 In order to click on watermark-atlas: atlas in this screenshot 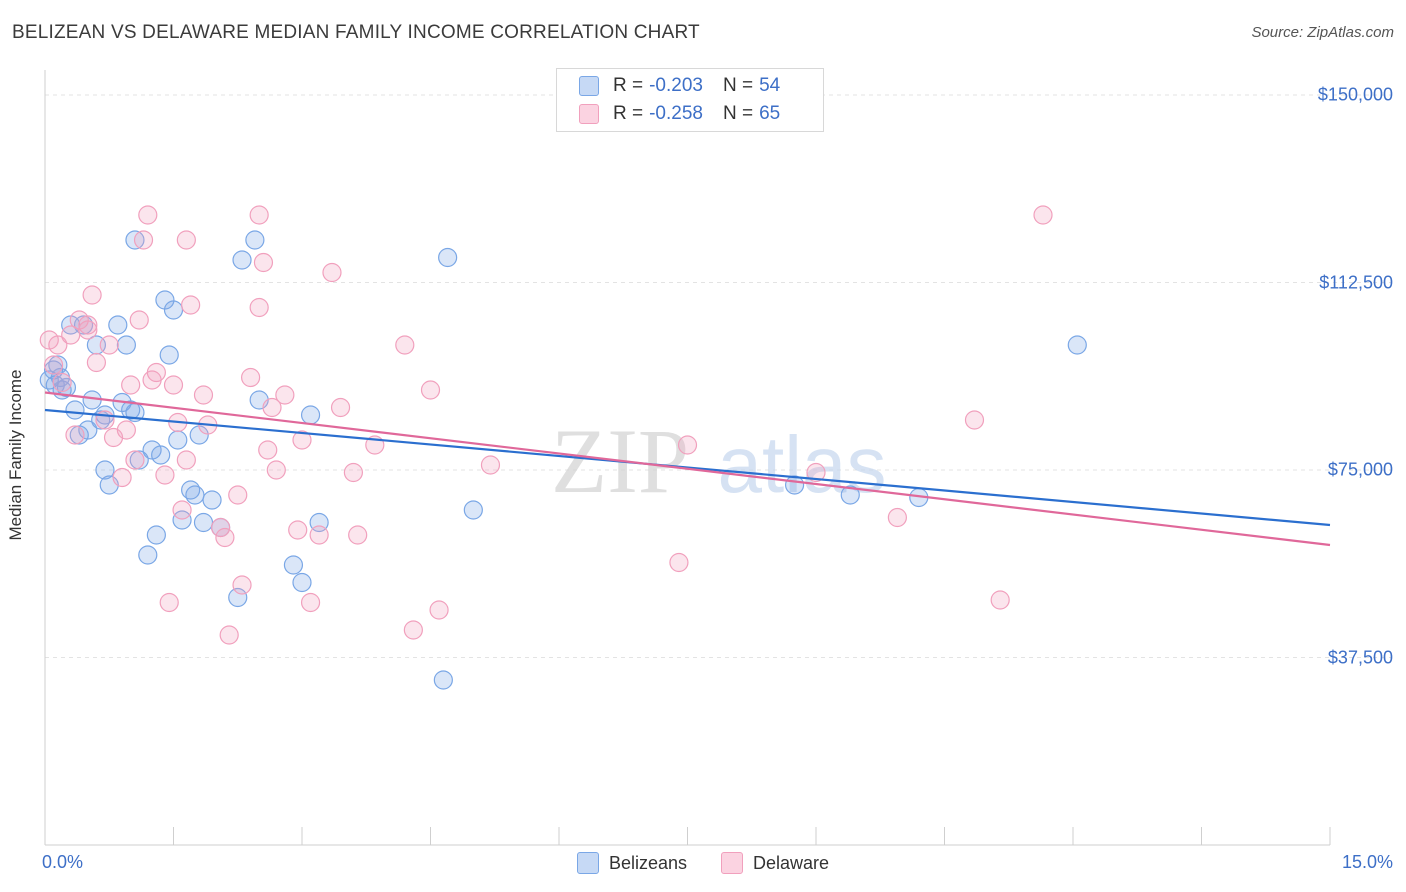, I will do `click(802, 464)`.